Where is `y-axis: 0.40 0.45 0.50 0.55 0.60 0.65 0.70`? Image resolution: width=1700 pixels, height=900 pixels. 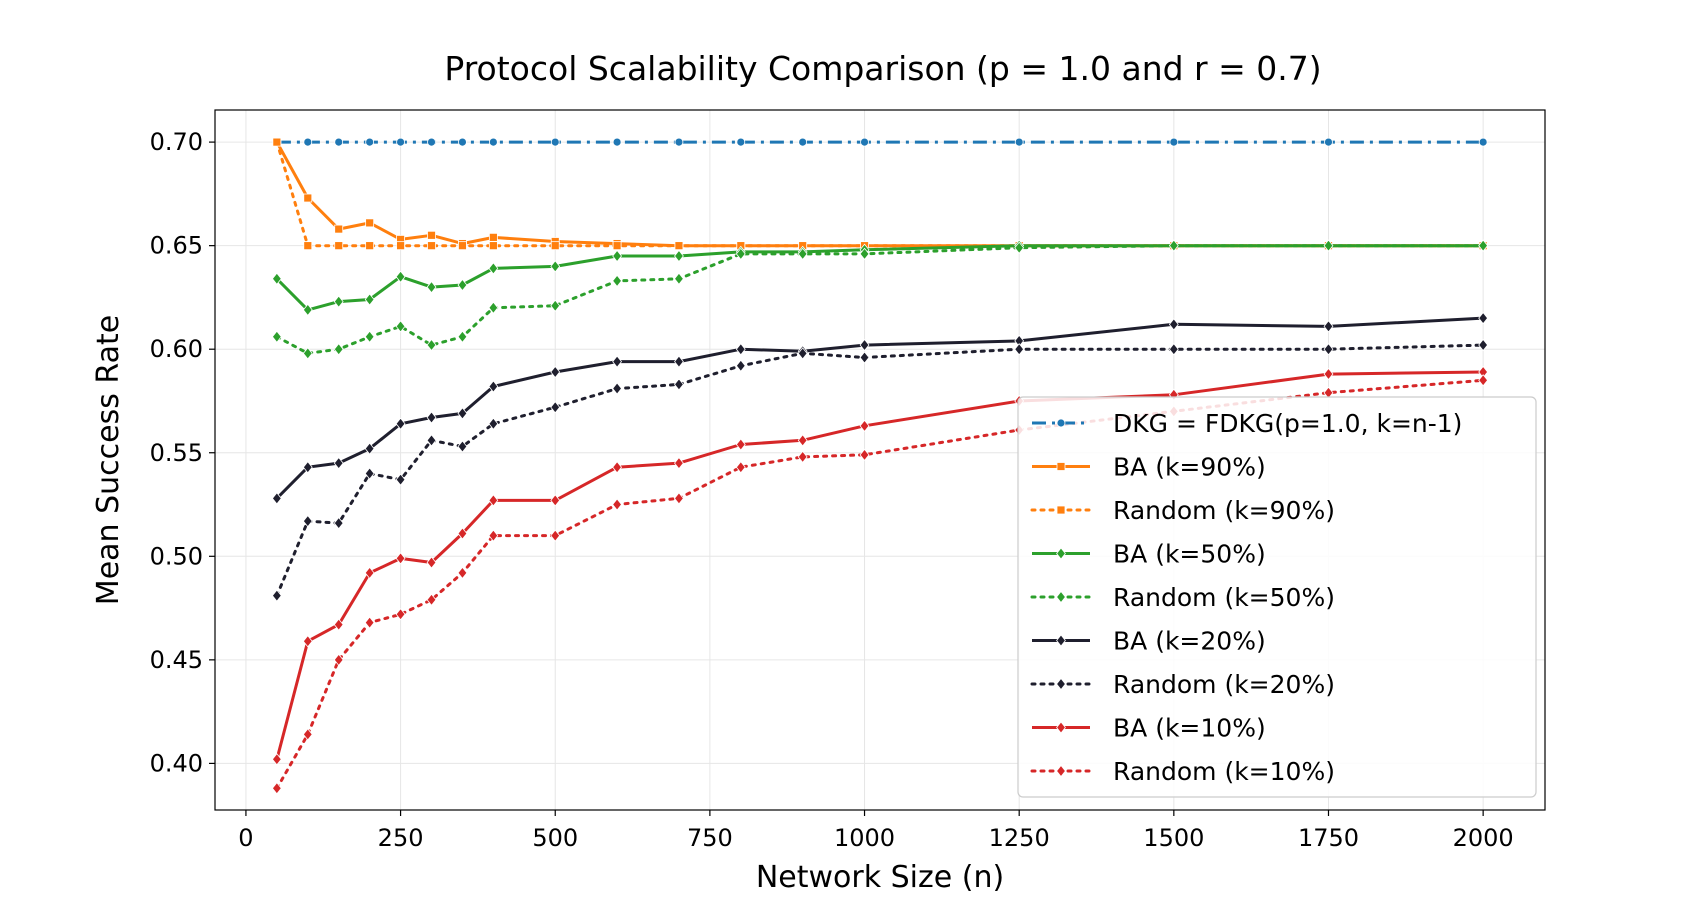 y-axis: 0.40 0.45 0.50 0.55 0.60 0.65 0.70 is located at coordinates (182, 452).